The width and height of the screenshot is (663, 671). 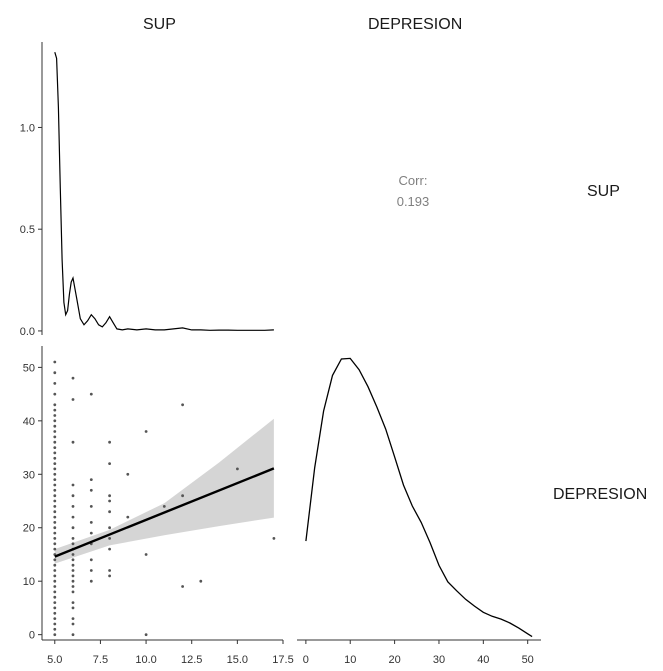 I want to click on x-tick-label: 10.0, so click(x=145, y=660).